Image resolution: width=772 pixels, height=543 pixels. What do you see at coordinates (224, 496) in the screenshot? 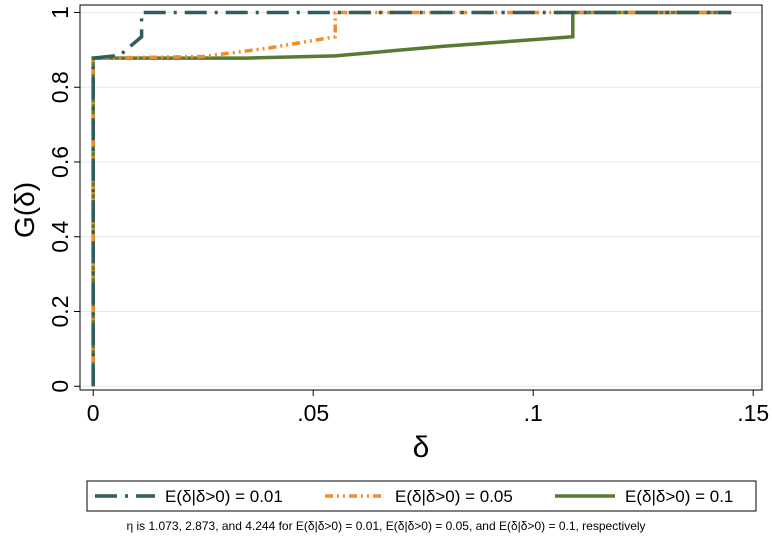
I see `legend-label-1: E(δ|δ>0) = 0.01` at bounding box center [224, 496].